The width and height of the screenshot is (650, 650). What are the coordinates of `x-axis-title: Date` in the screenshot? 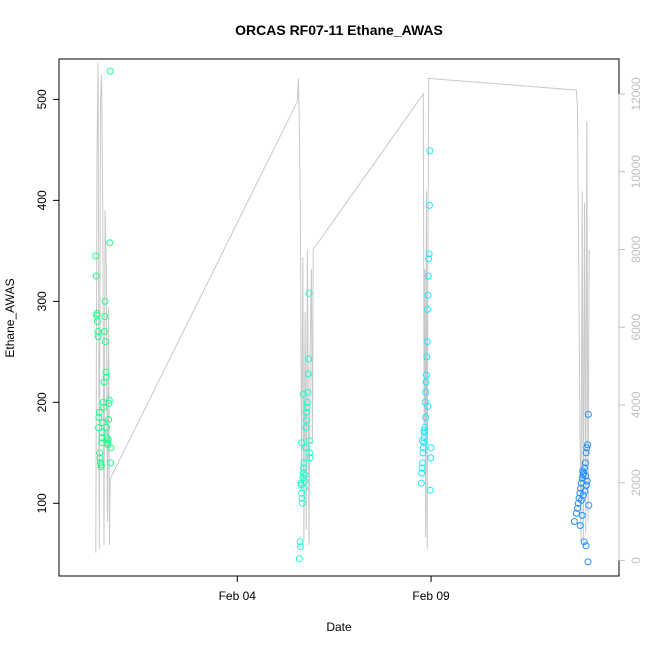 It's located at (339, 627).